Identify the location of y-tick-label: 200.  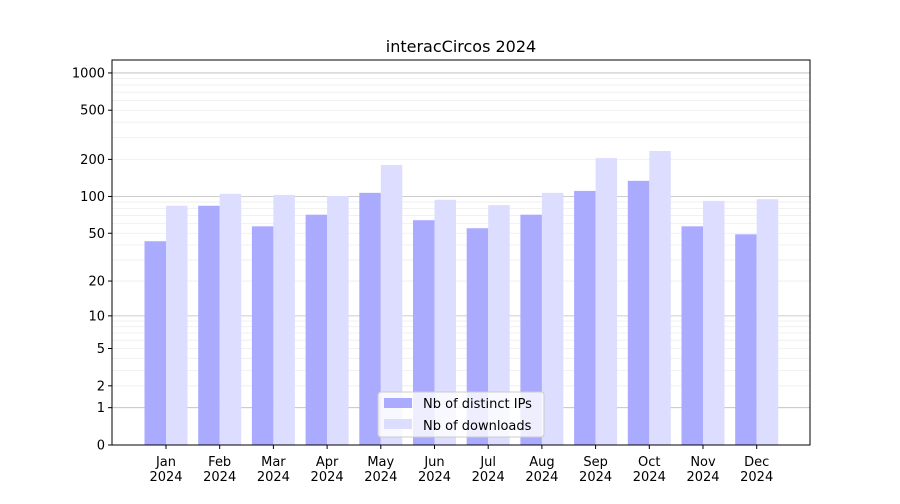
(92, 160).